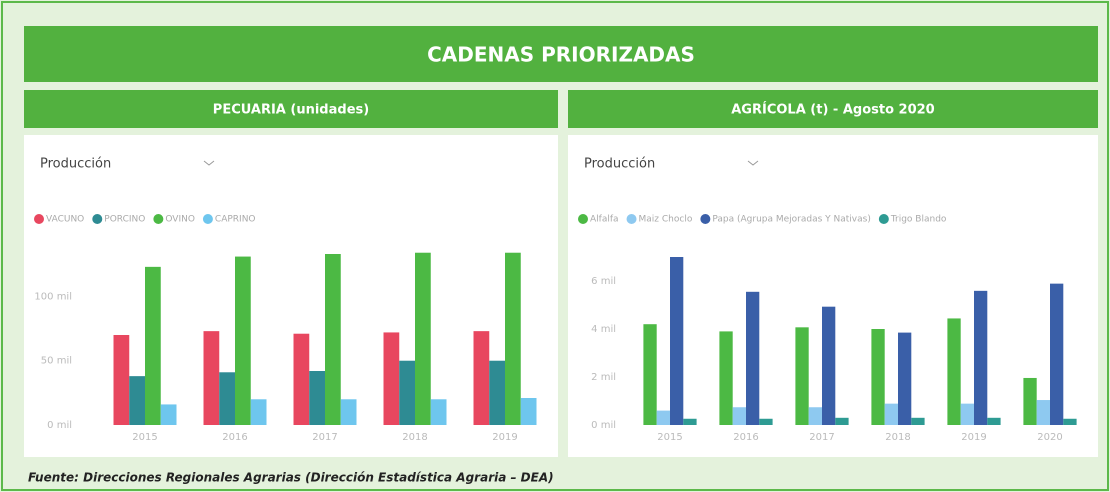 The width and height of the screenshot is (1110, 492). What do you see at coordinates (791, 220) in the screenshot?
I see `legend-label: Papa (Agrupa Mejoradas Y Nativas)` at bounding box center [791, 220].